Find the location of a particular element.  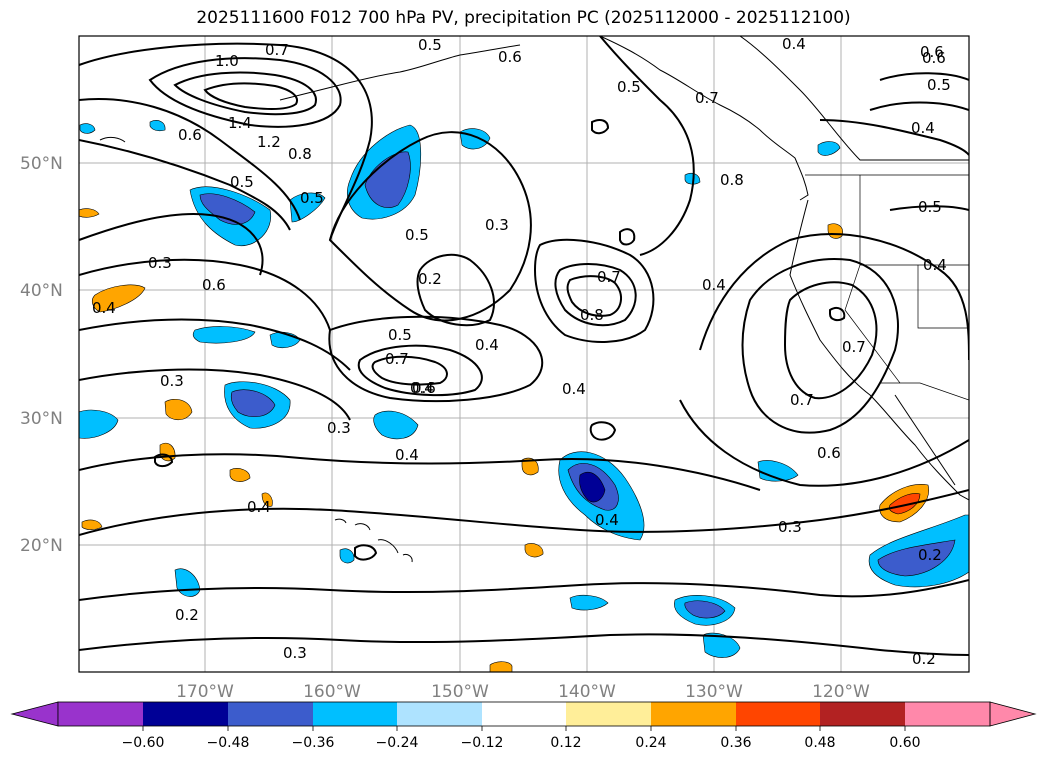

contour-label: 0.2 is located at coordinates (930, 555).